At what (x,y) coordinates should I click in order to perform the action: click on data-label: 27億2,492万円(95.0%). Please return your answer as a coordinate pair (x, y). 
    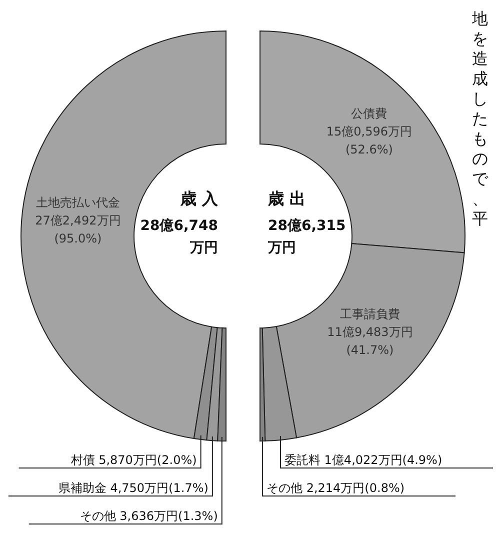
    Looking at the image, I should click on (78, 229).